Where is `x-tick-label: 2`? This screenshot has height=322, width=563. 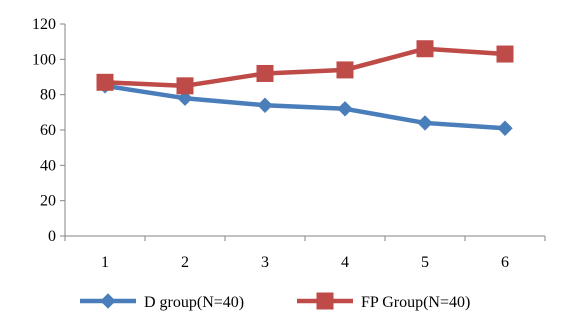
x-tick-label: 2 is located at coordinates (185, 262).